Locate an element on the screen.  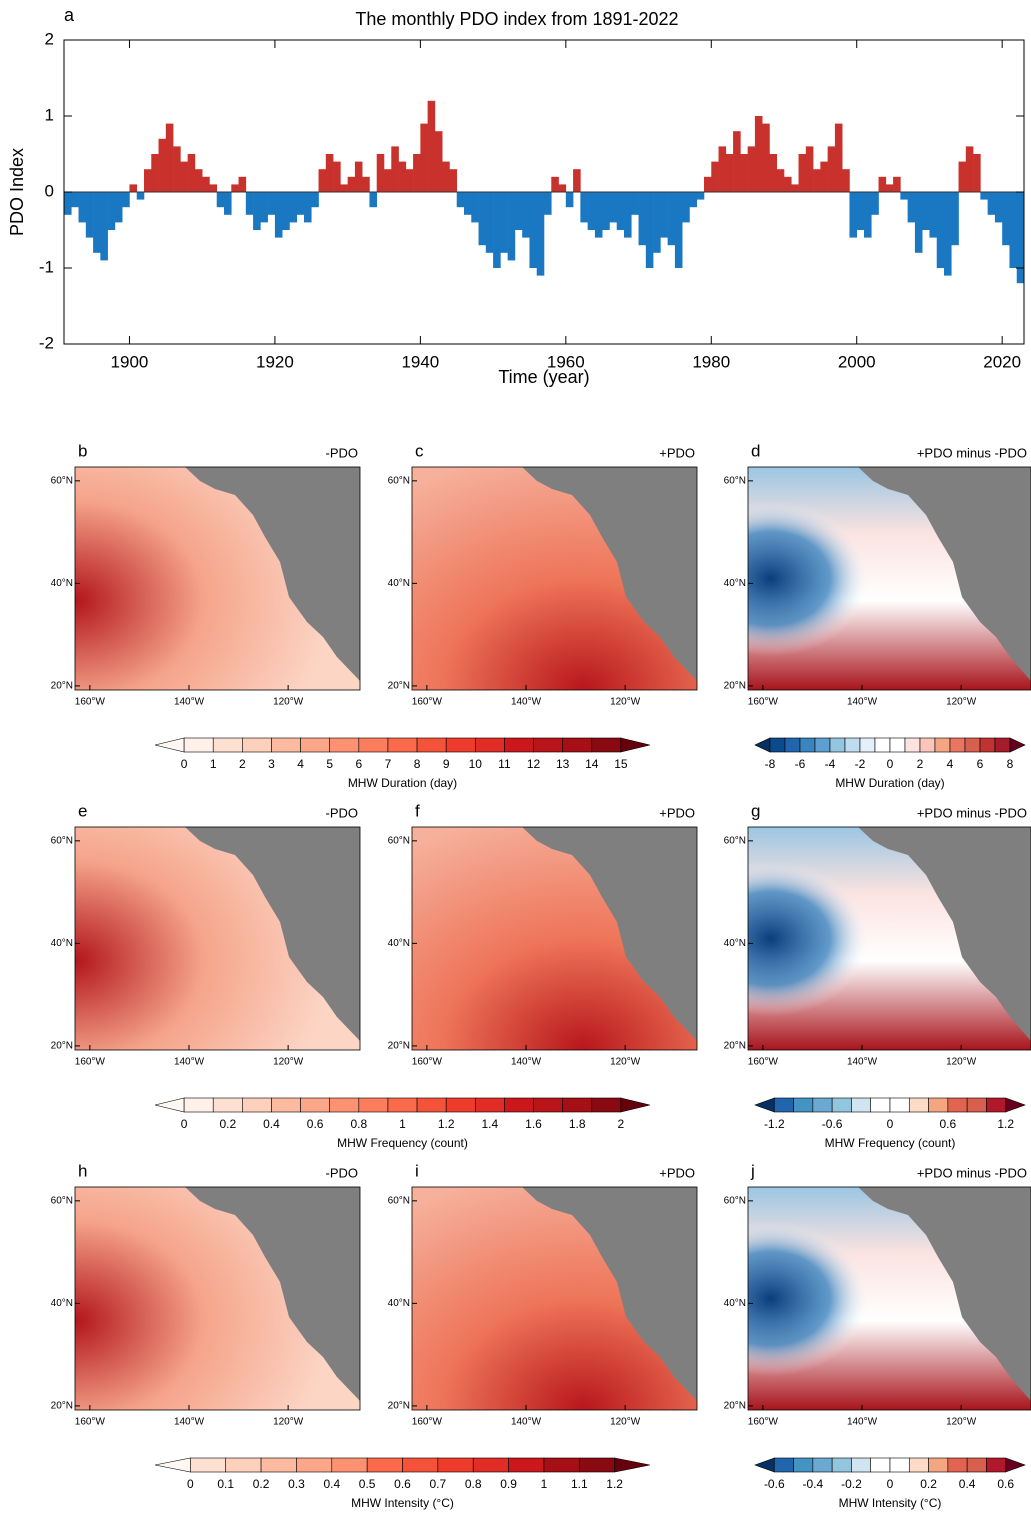
colorbar-tick-label: 2 is located at coordinates (621, 1124).